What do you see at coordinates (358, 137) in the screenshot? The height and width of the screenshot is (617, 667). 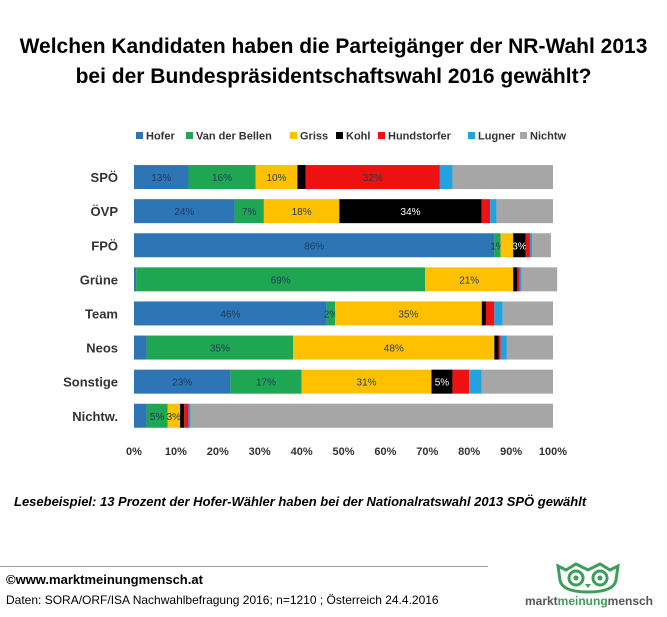 I see `legend-label-kohl: Kohl` at bounding box center [358, 137].